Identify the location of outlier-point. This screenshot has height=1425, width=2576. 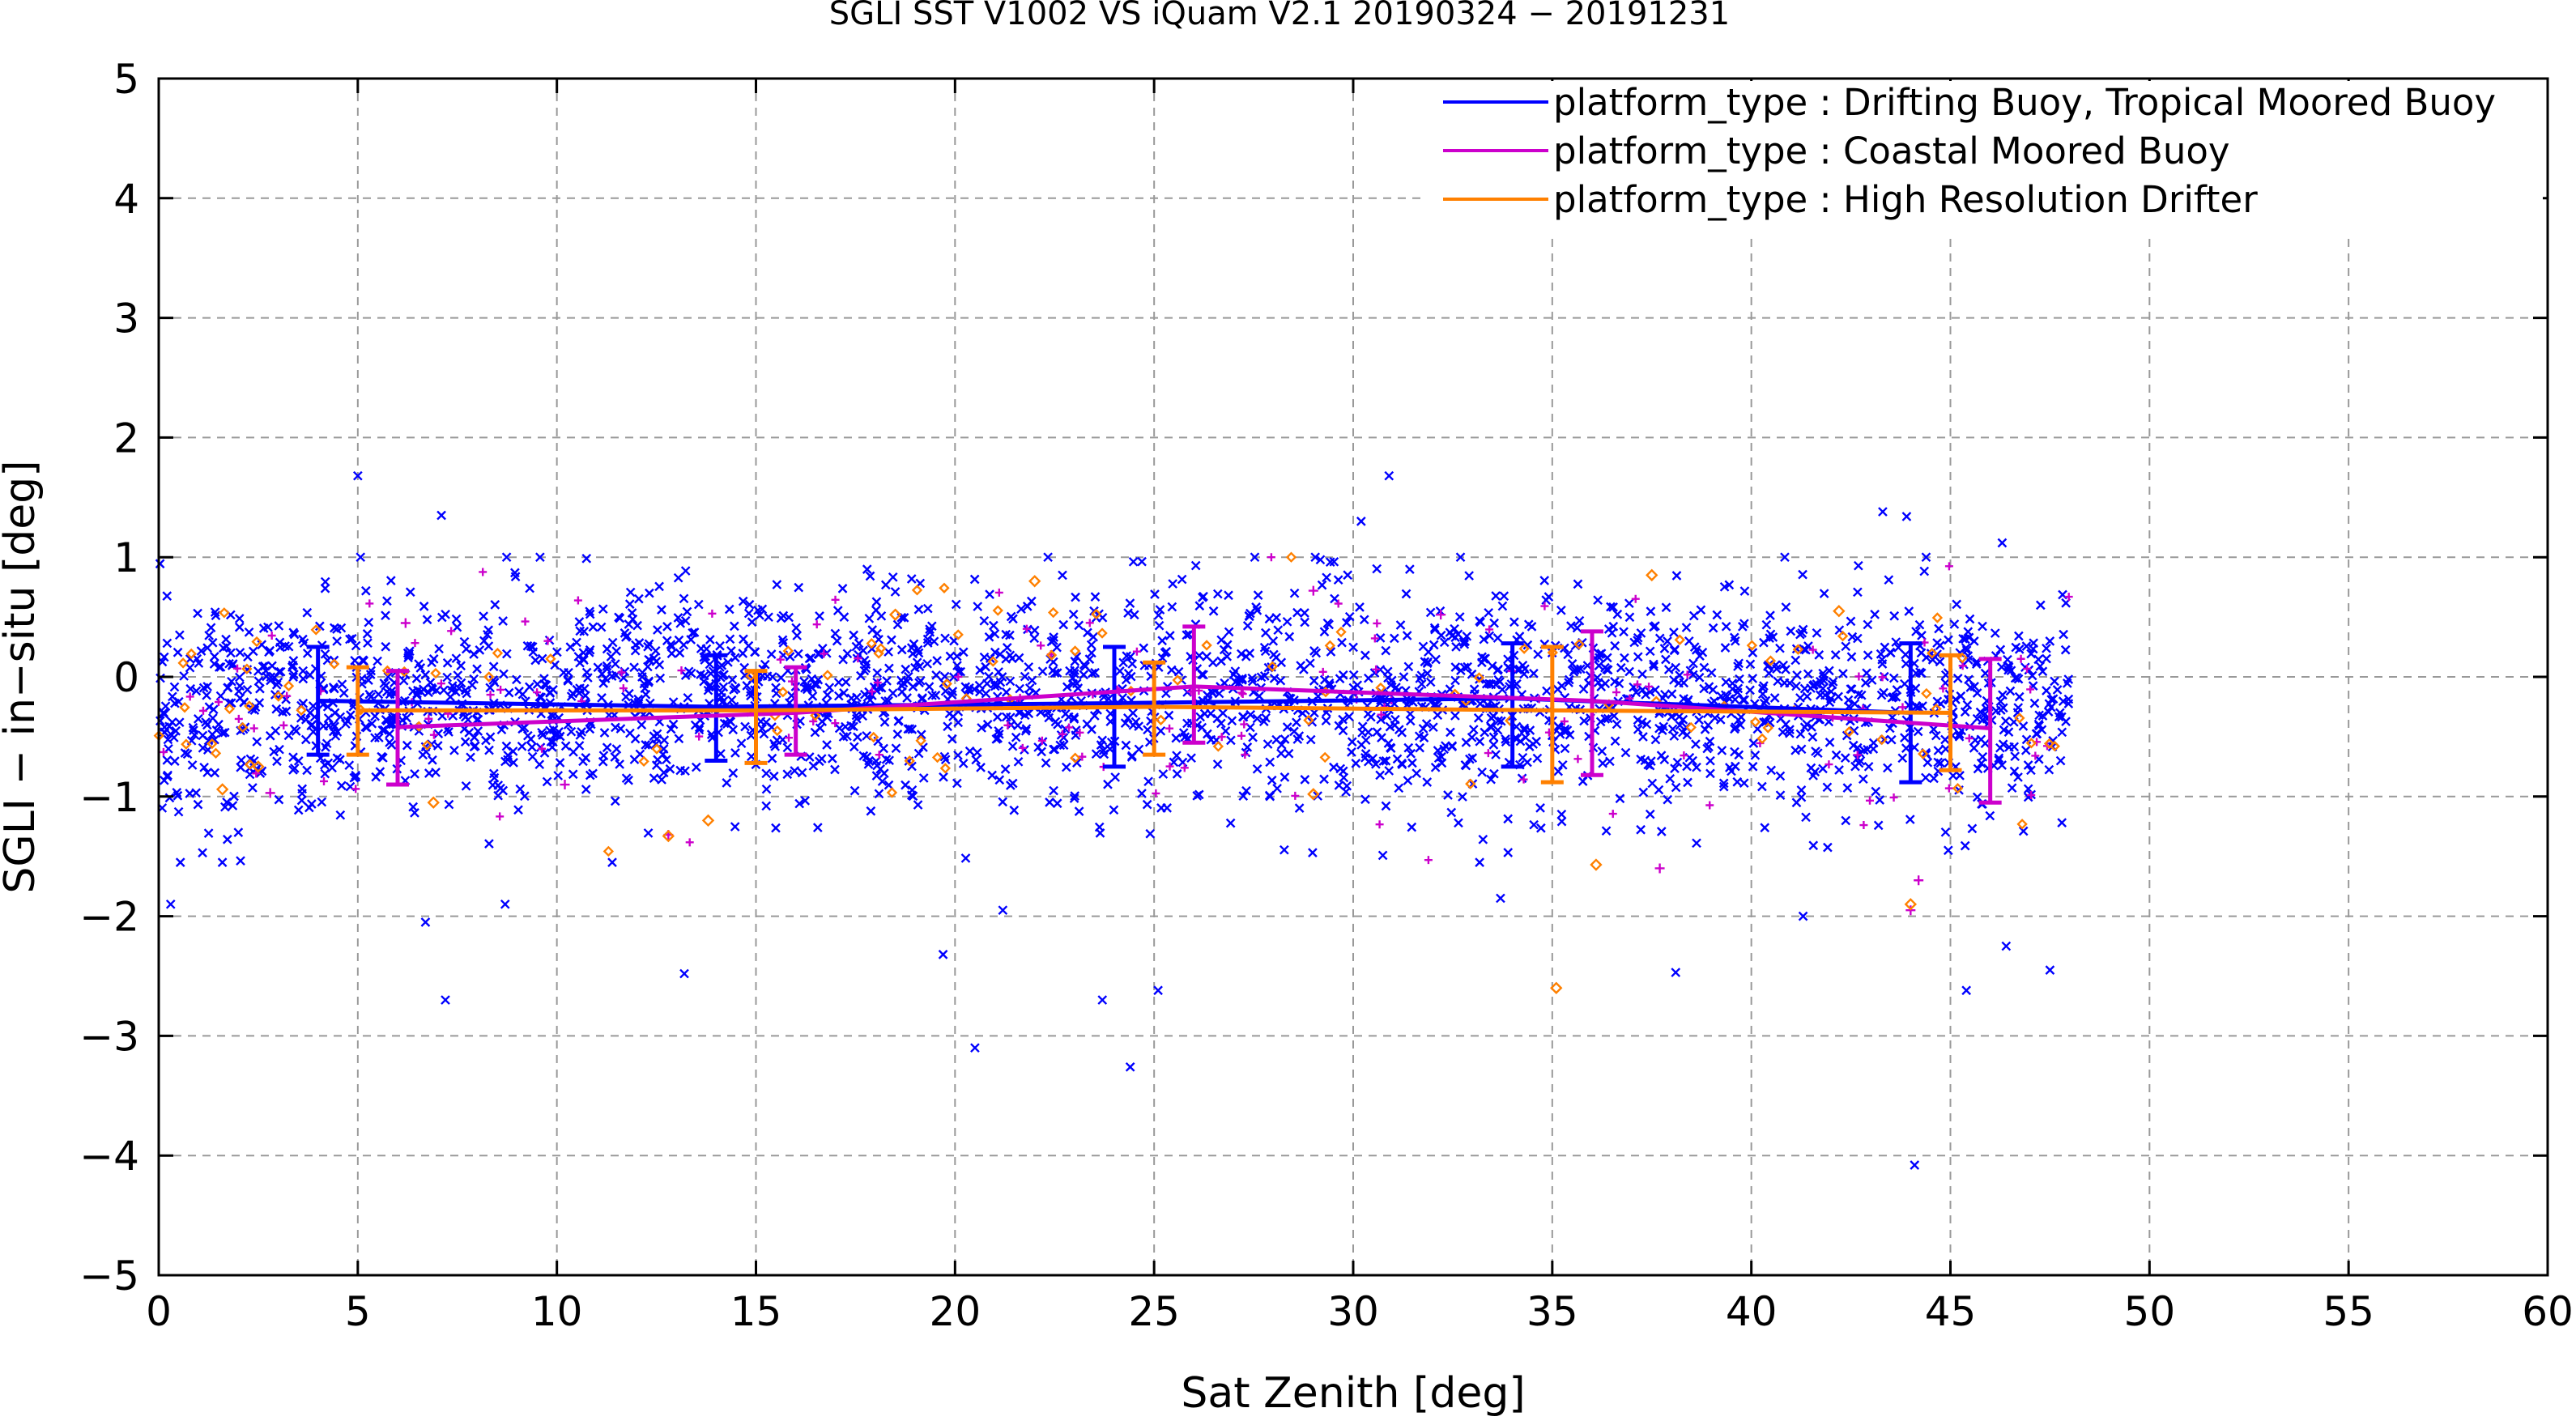
(1034, 581).